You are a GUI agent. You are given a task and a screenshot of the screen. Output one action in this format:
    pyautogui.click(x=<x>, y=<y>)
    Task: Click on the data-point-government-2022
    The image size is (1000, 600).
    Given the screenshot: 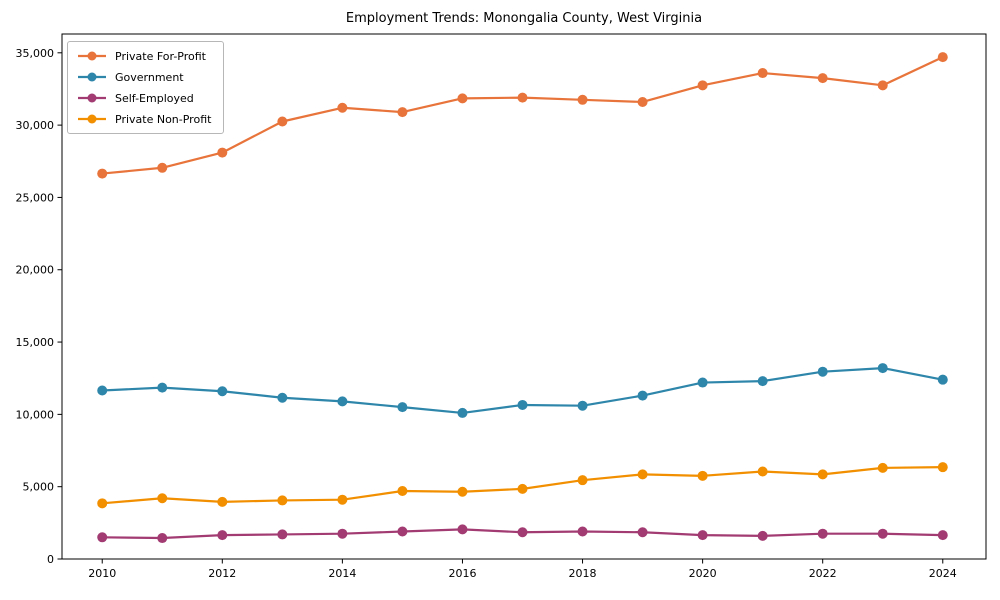 What is the action you would take?
    pyautogui.click(x=822, y=371)
    